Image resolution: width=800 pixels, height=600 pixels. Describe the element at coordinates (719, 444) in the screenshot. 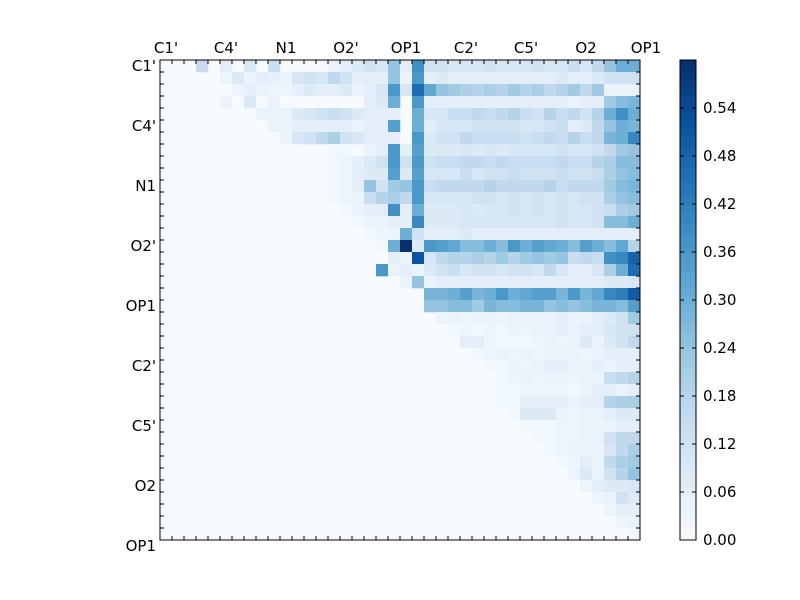

I see `colorbar-tick-label: 0.12` at that location.